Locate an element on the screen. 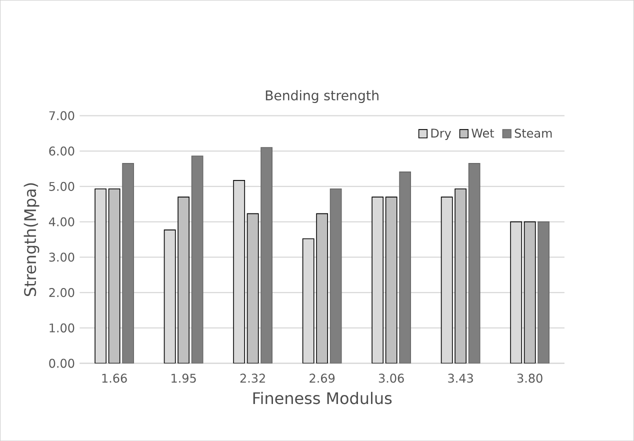  legend-label: Steam is located at coordinates (533, 133).